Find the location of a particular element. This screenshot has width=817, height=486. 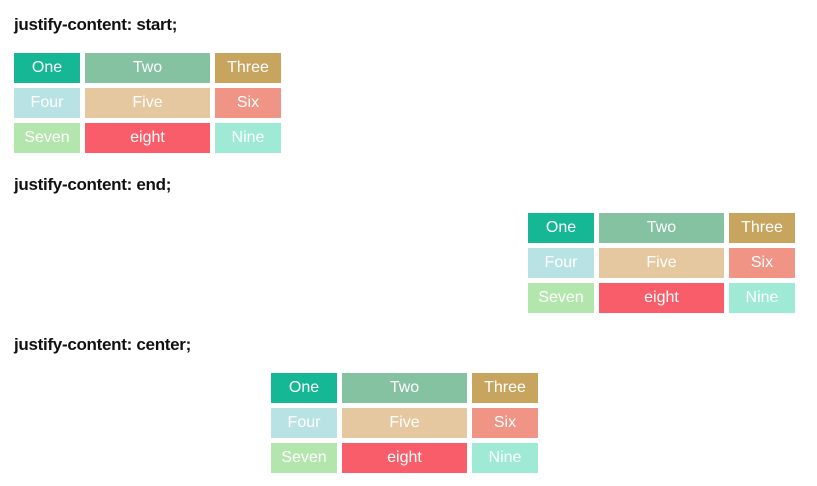

section-heading-center: justify-content: center; is located at coordinates (102, 344).